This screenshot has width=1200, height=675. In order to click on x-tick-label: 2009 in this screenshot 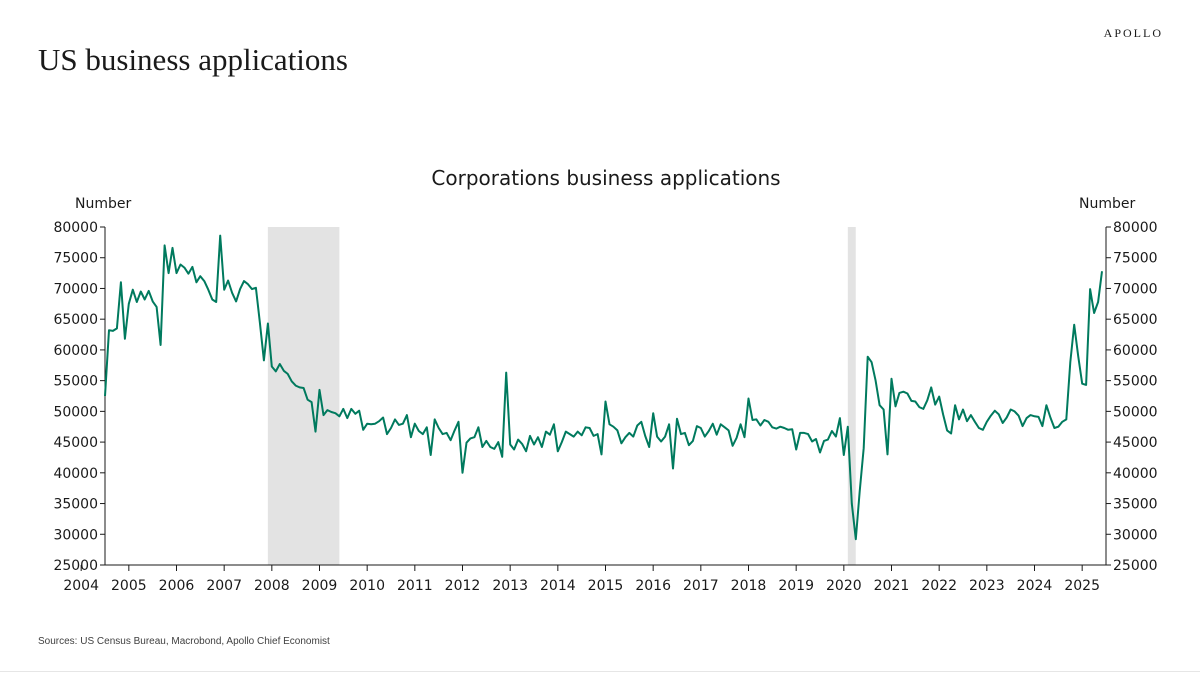, I will do `click(320, 586)`.